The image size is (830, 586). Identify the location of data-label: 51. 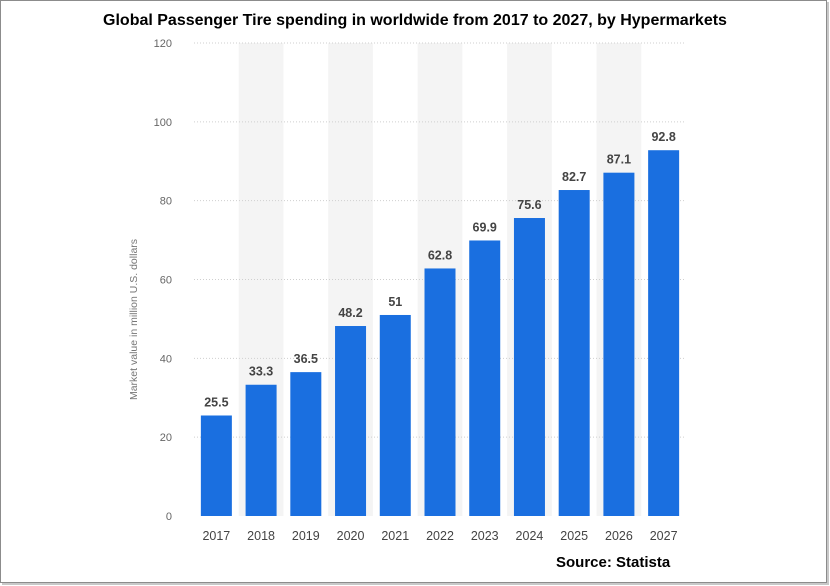
(395, 302).